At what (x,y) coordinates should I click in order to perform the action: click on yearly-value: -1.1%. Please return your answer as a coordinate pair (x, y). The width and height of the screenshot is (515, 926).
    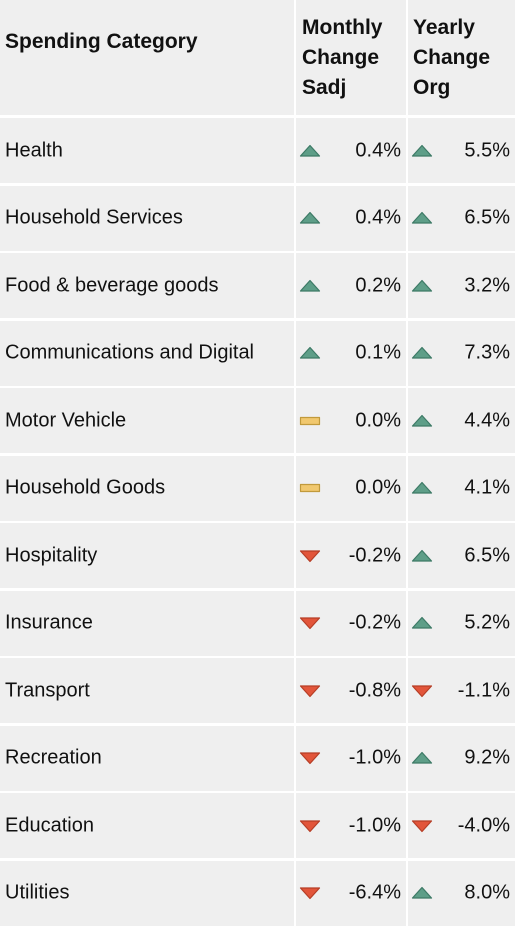
    Looking at the image, I should click on (483, 690).